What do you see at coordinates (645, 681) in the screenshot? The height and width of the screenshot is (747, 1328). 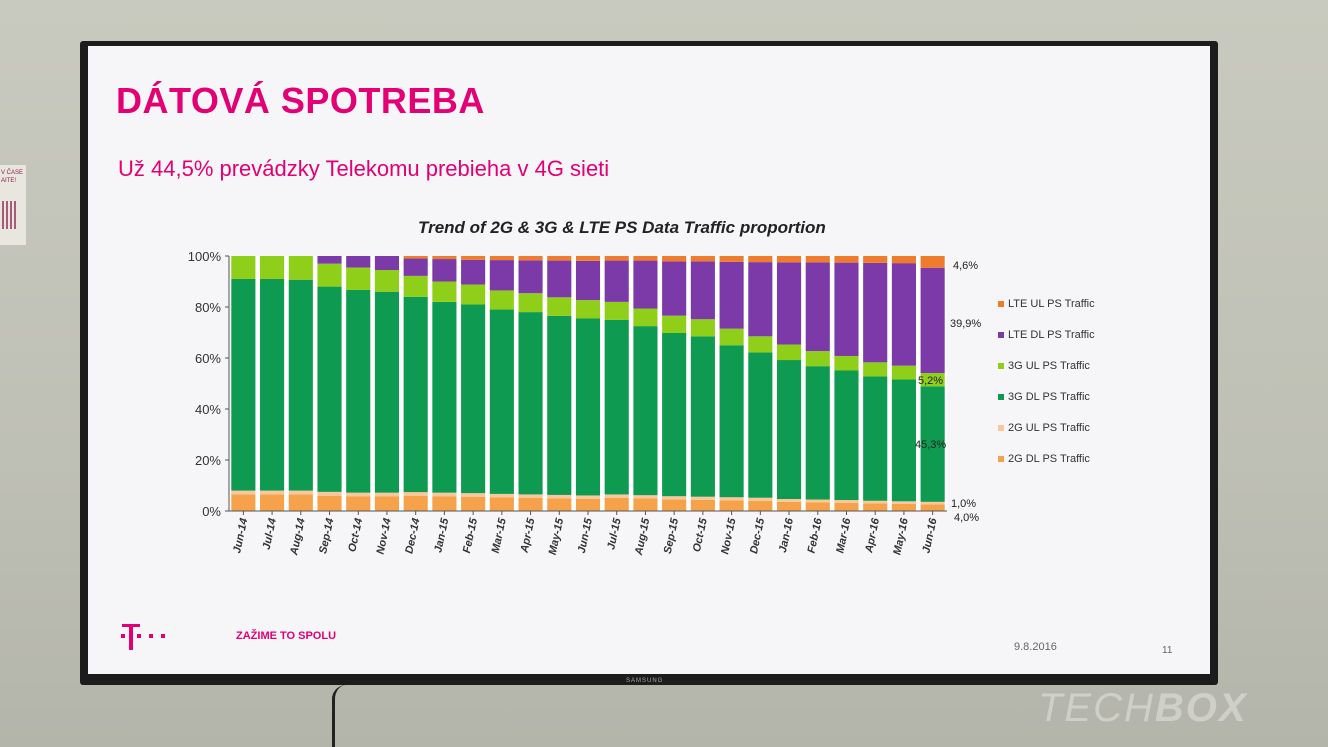 I see `tv-brand-label: SAMSUNG` at bounding box center [645, 681].